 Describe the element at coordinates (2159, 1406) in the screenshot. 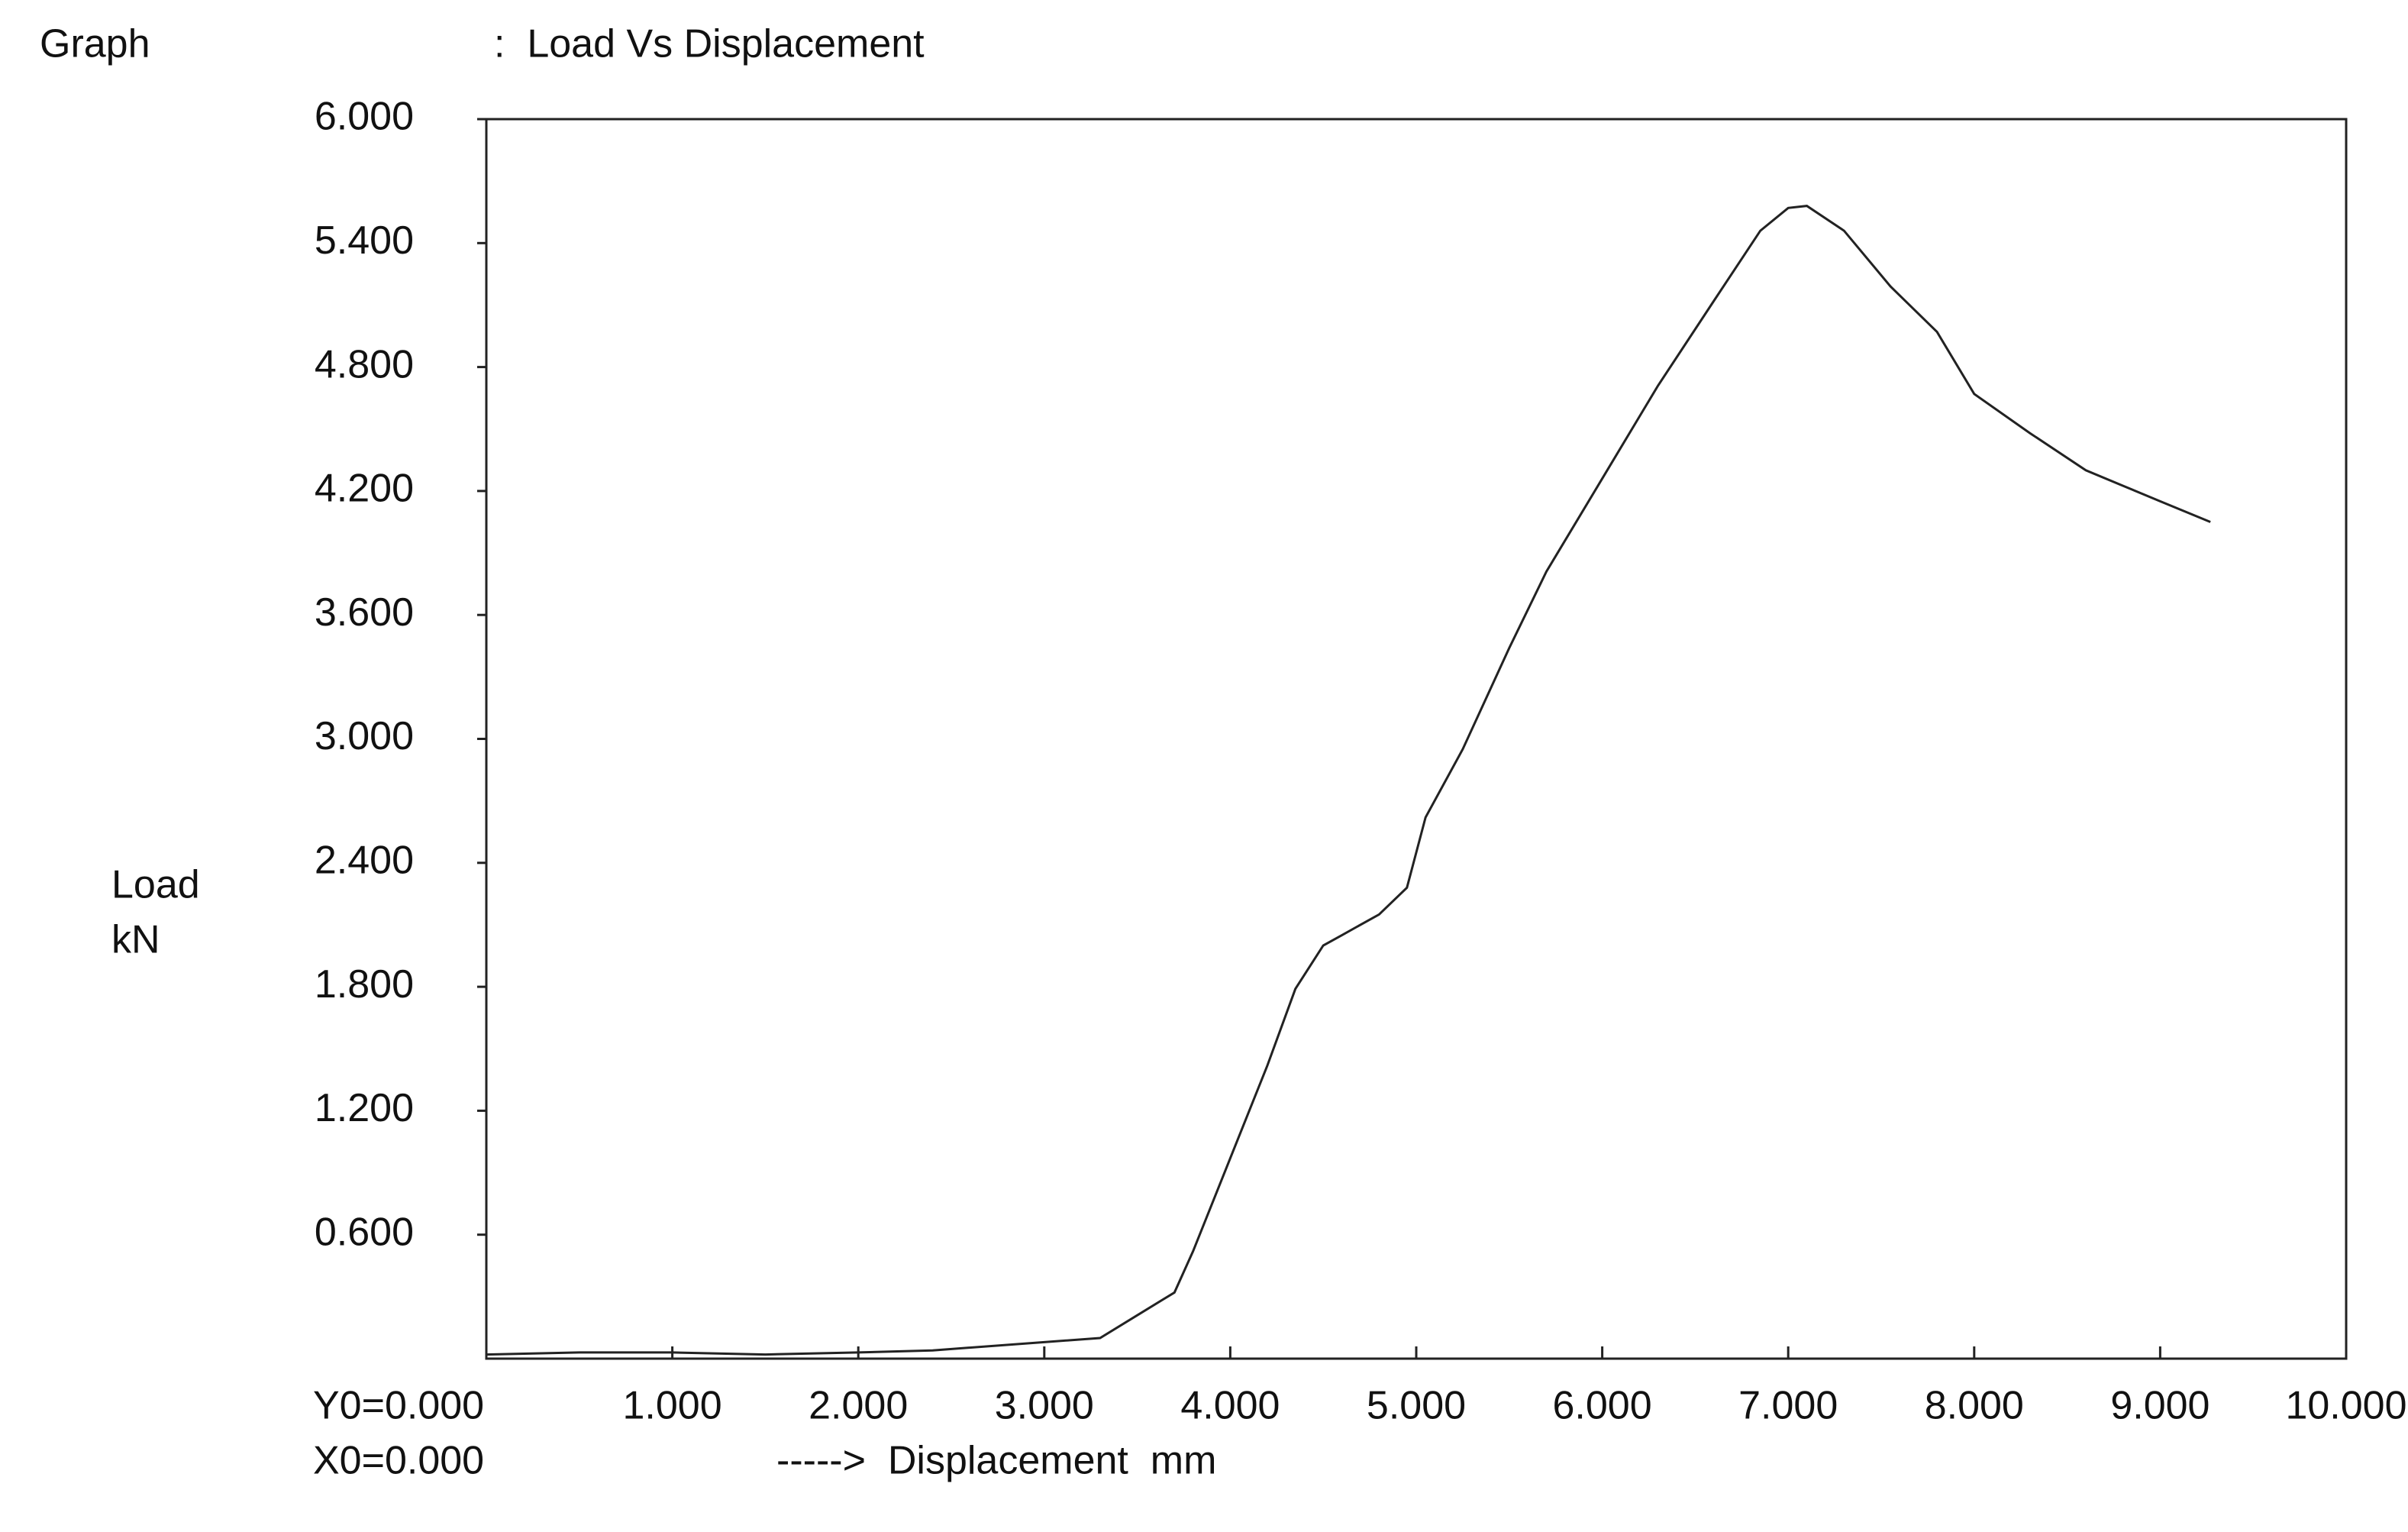

I see `x-tick-label: 9.000` at that location.